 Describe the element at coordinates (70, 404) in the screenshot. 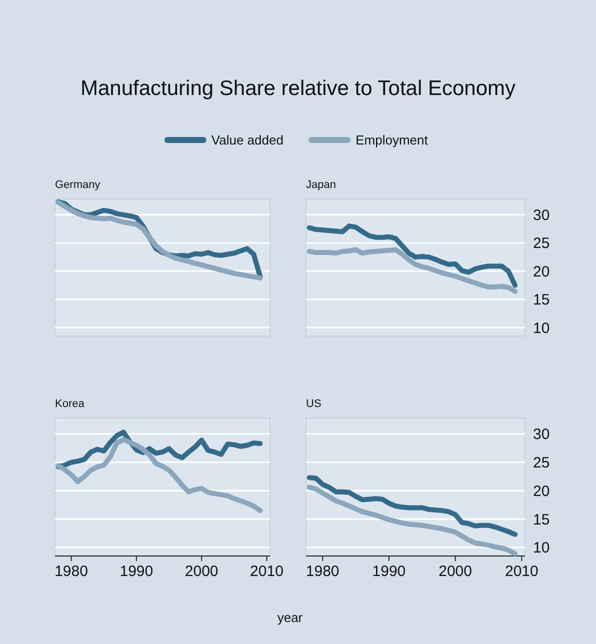

I see `chart-subtitle: Korea` at that location.